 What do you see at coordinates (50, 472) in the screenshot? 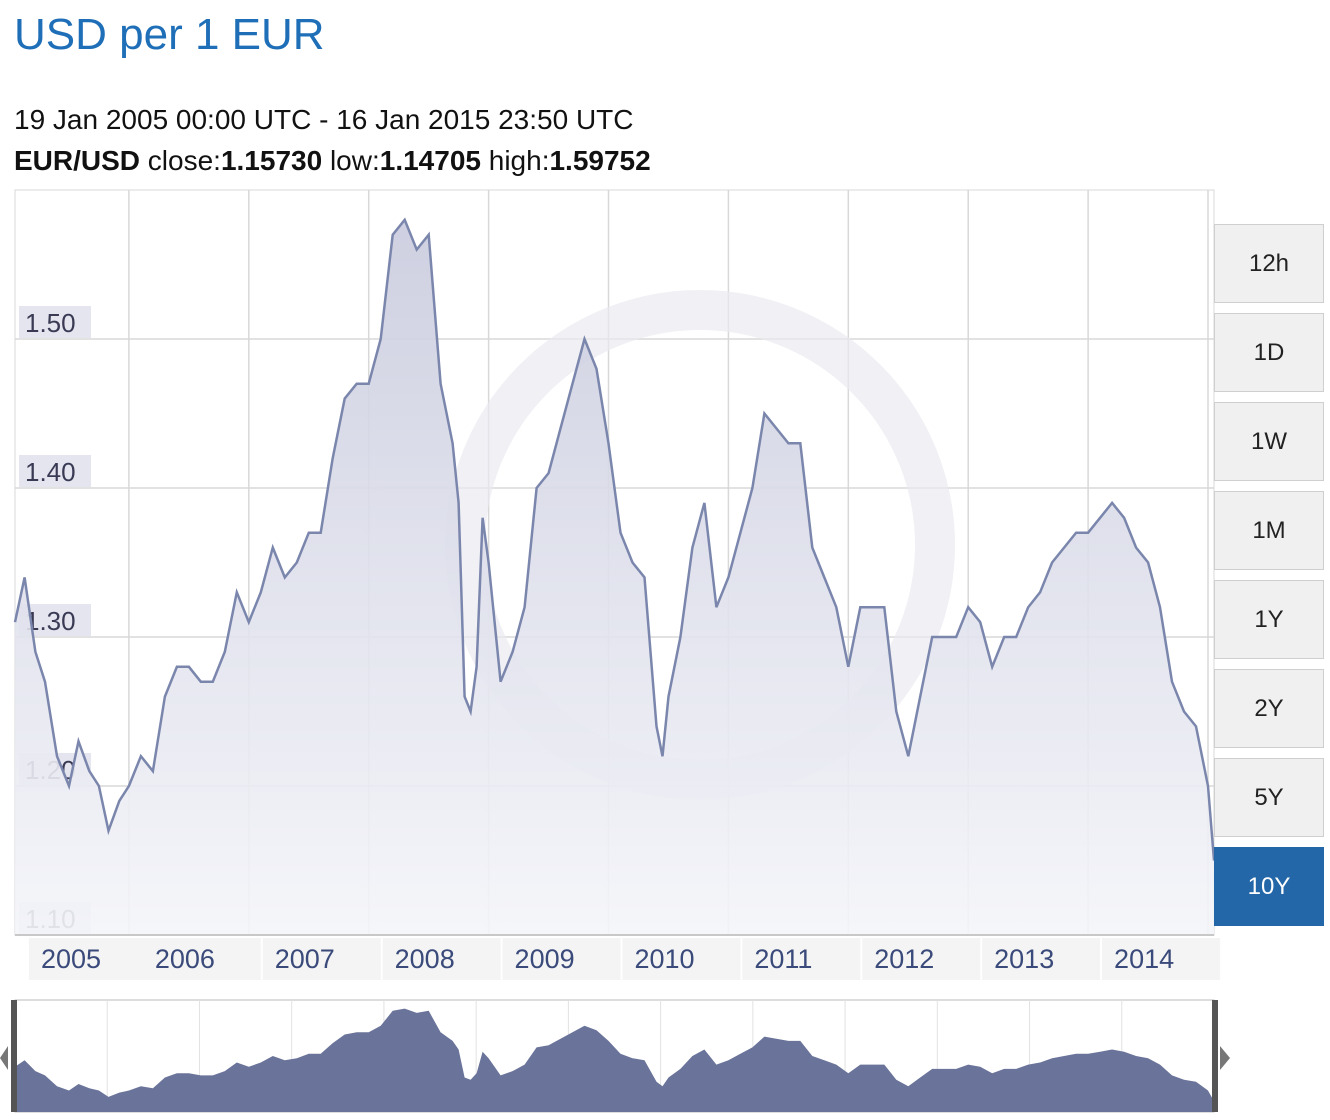
I see `y-tick-label: 1.40` at bounding box center [50, 472].